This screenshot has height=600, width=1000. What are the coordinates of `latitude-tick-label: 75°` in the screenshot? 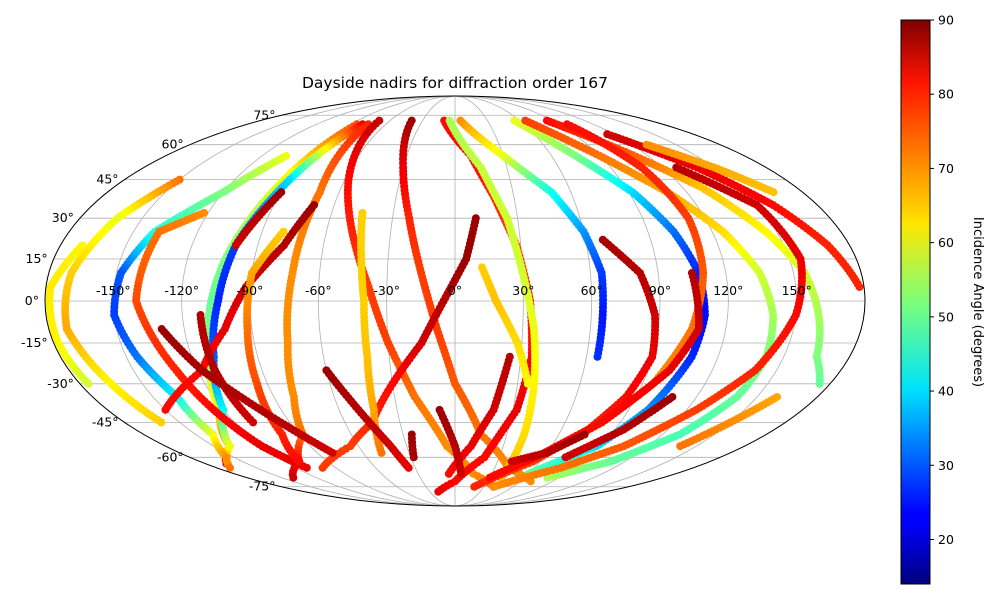 It's located at (264, 114).